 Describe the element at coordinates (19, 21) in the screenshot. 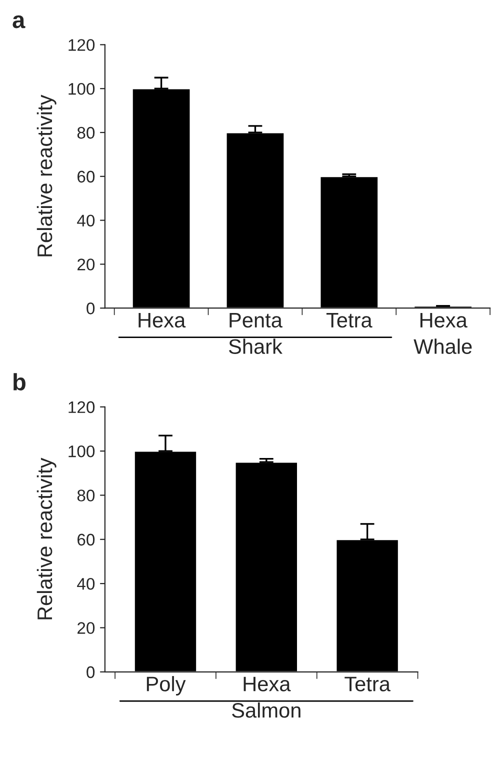

I see `chart-title: a` at that location.